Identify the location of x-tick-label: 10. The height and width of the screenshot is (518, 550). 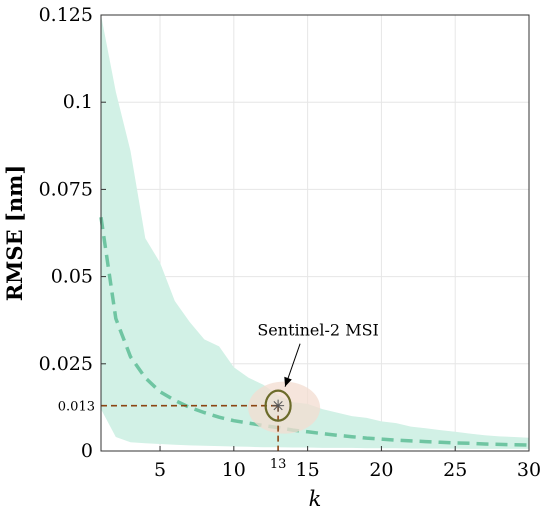
(234, 470).